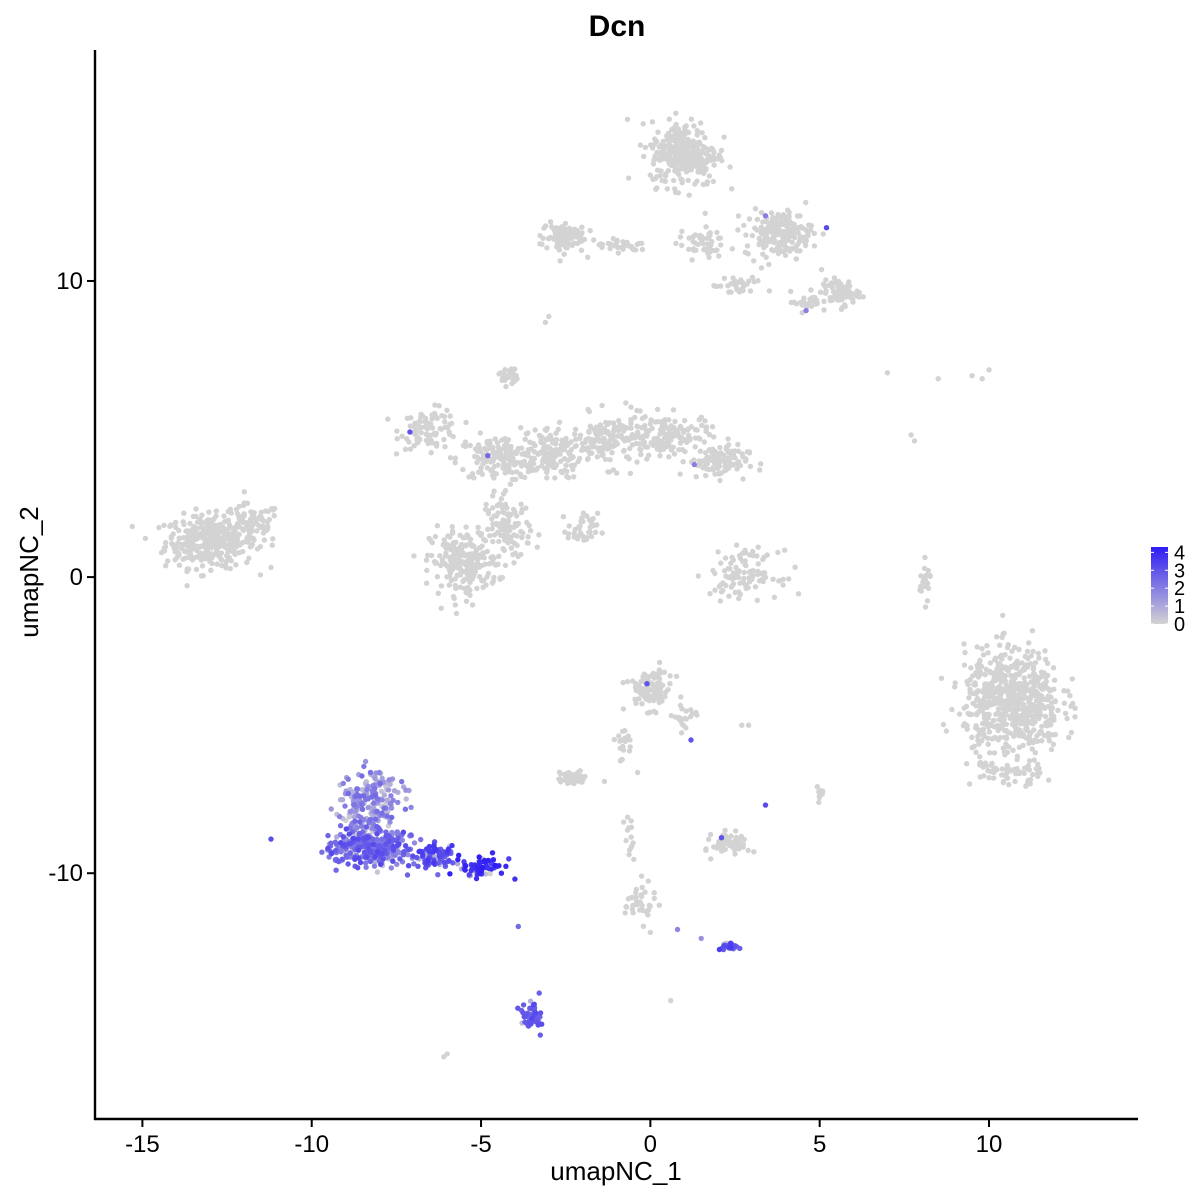 The width and height of the screenshot is (1200, 1200). I want to click on x-axis-label: umapNC_1, so click(616, 1171).